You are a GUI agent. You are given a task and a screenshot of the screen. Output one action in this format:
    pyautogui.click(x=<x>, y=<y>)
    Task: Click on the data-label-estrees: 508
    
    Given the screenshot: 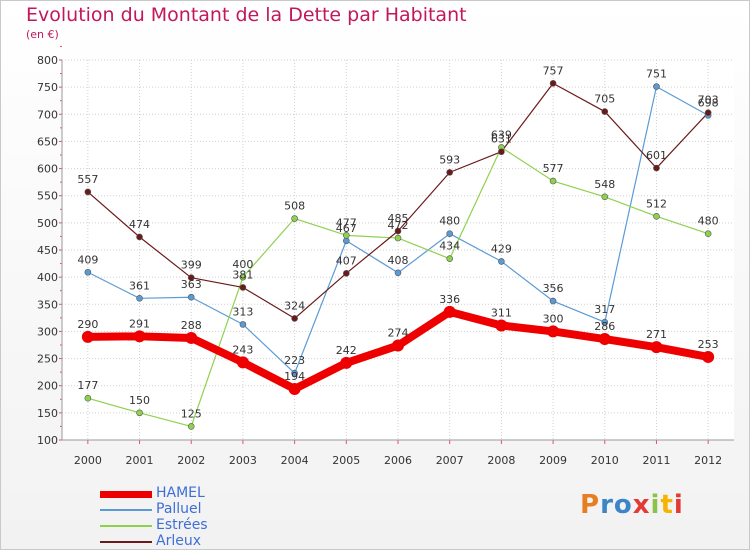 What is the action you would take?
    pyautogui.click(x=294, y=206)
    